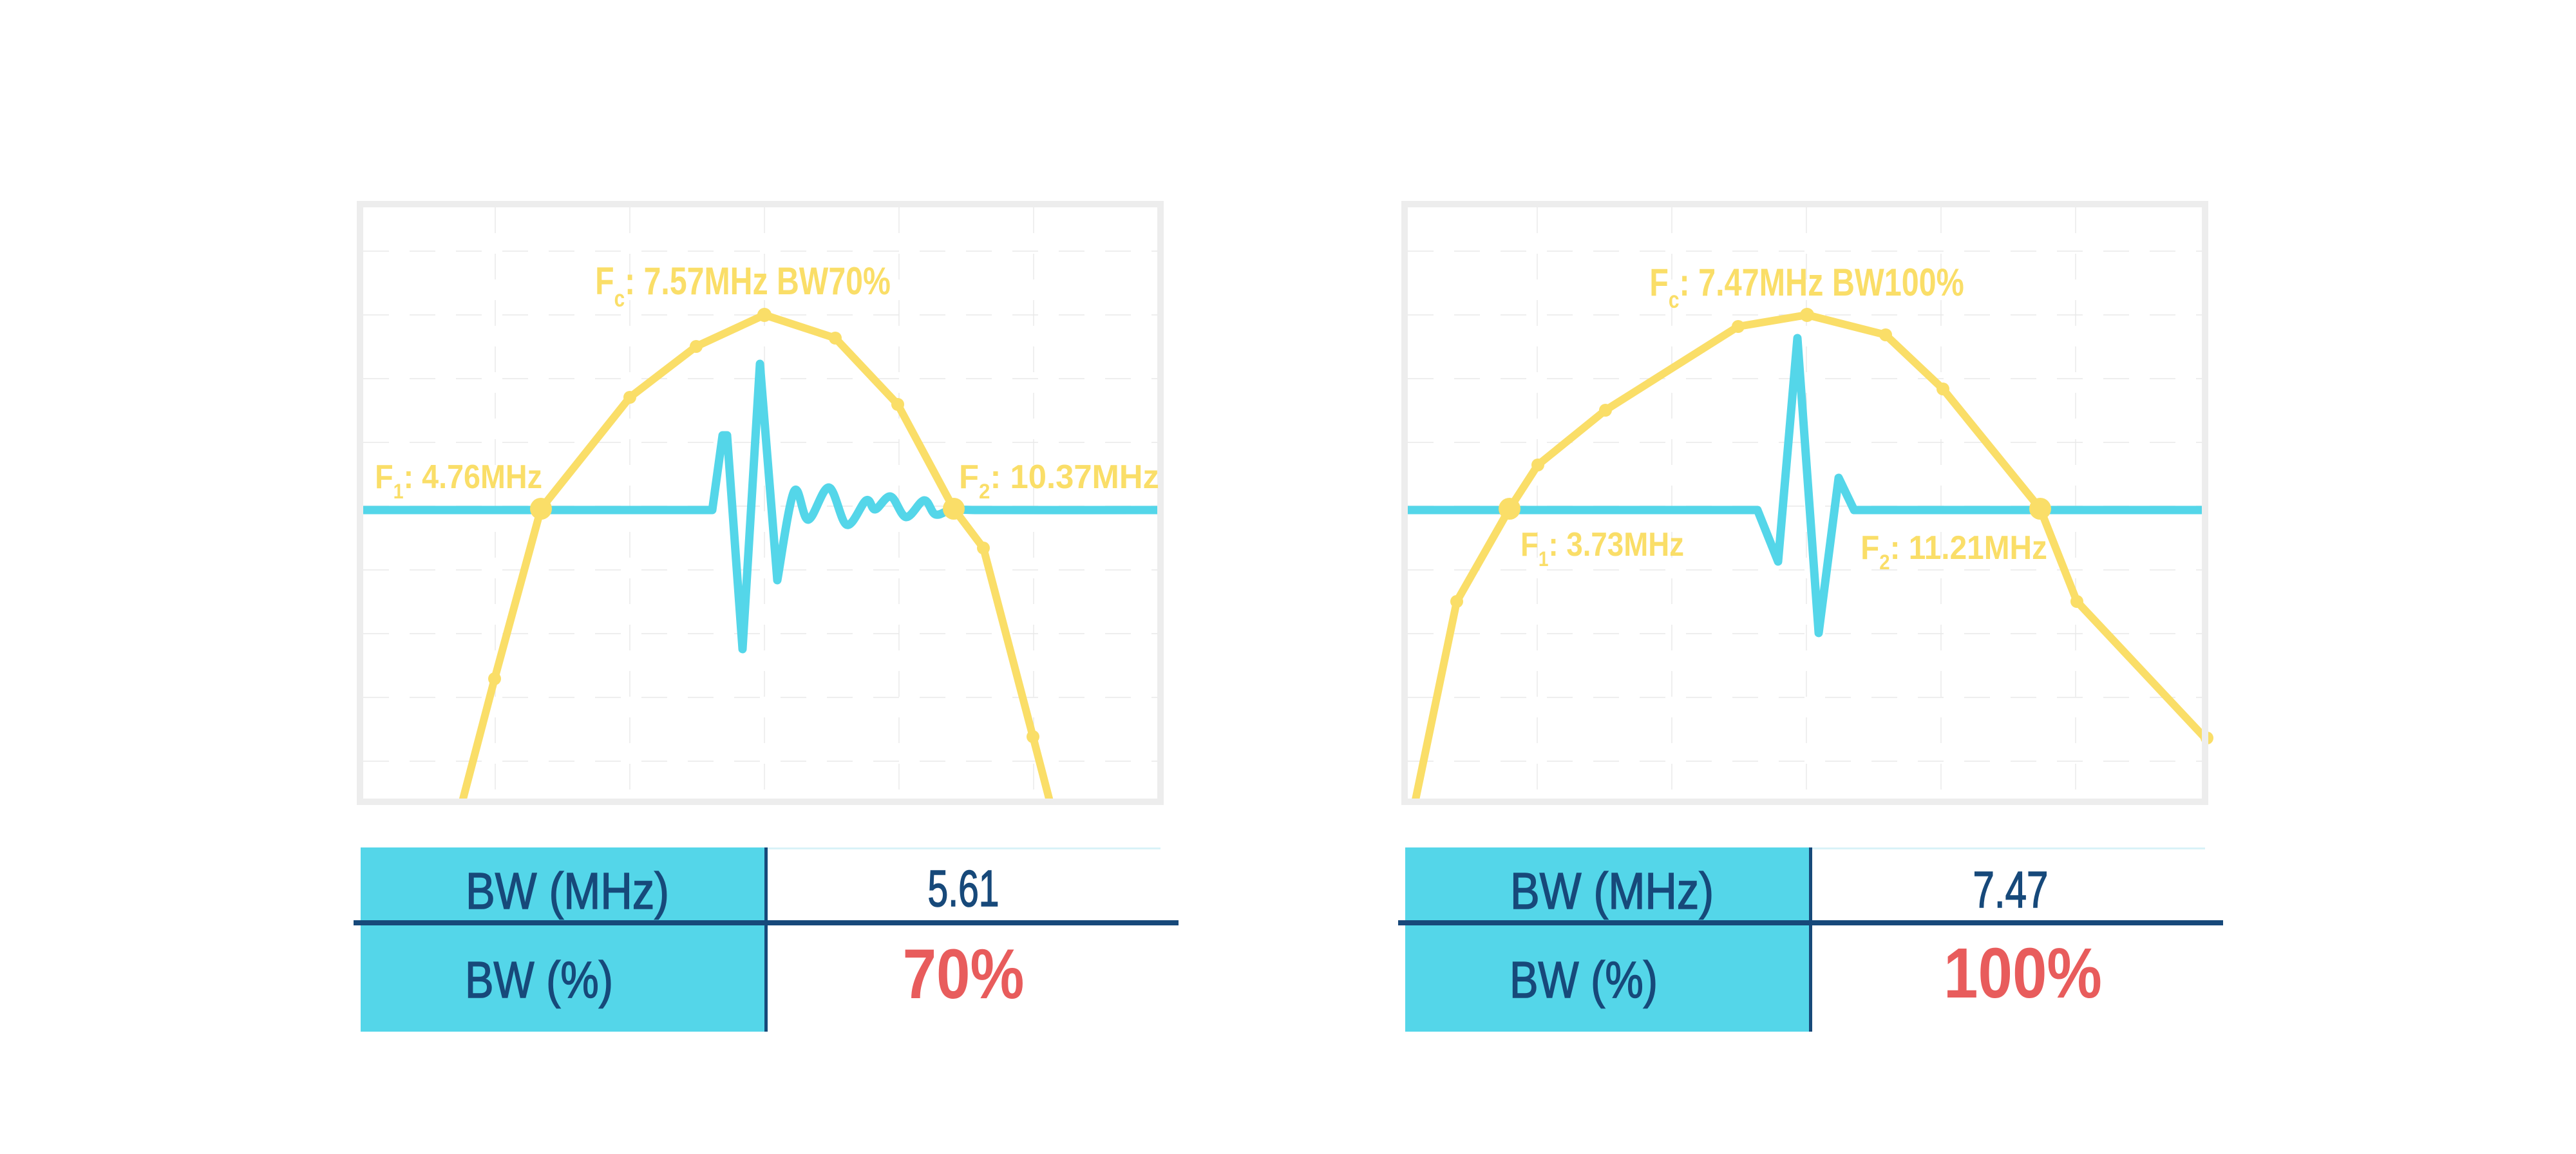 This screenshot has height=1154, width=2576. What do you see at coordinates (2011, 889) in the screenshot?
I see `svg-text: 7.47` at bounding box center [2011, 889].